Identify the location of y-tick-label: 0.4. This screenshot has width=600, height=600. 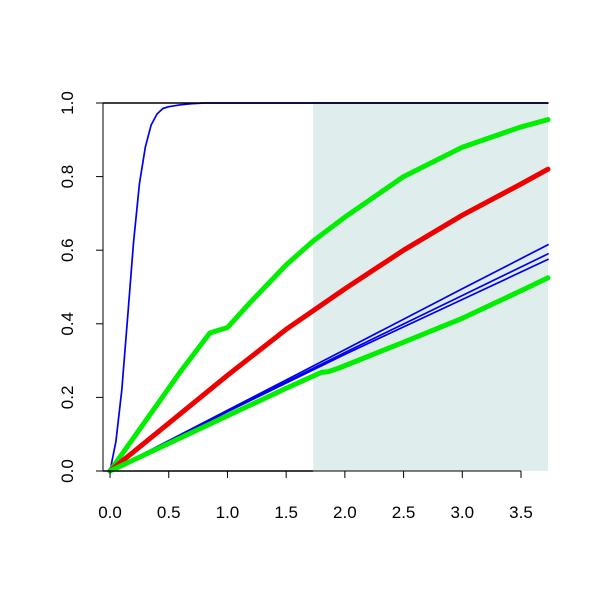
(67, 324).